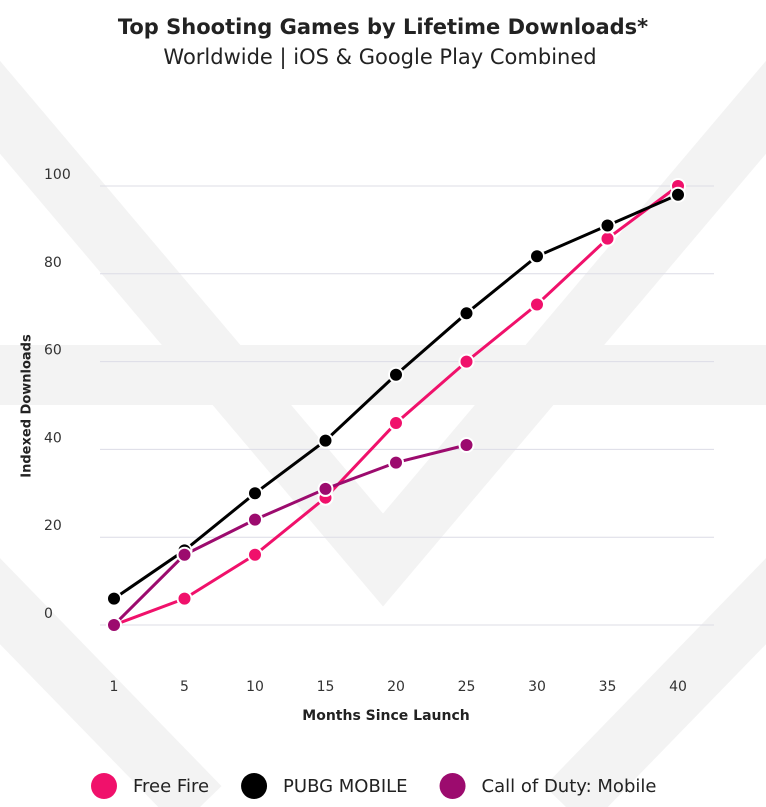 The image size is (766, 807). What do you see at coordinates (53, 263) in the screenshot?
I see `y-tick-label: 80` at bounding box center [53, 263].